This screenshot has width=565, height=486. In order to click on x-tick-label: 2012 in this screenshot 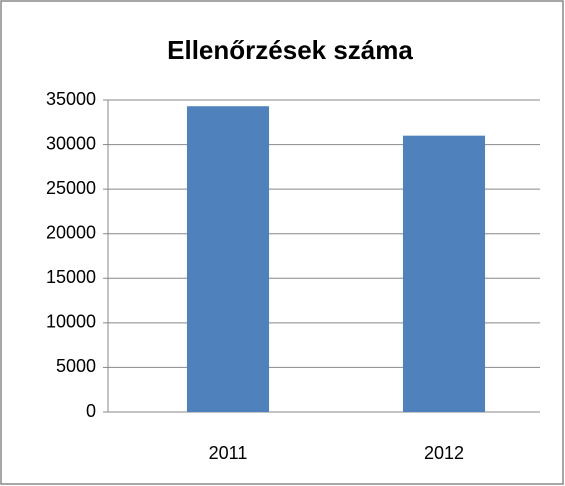, I will do `click(444, 453)`.